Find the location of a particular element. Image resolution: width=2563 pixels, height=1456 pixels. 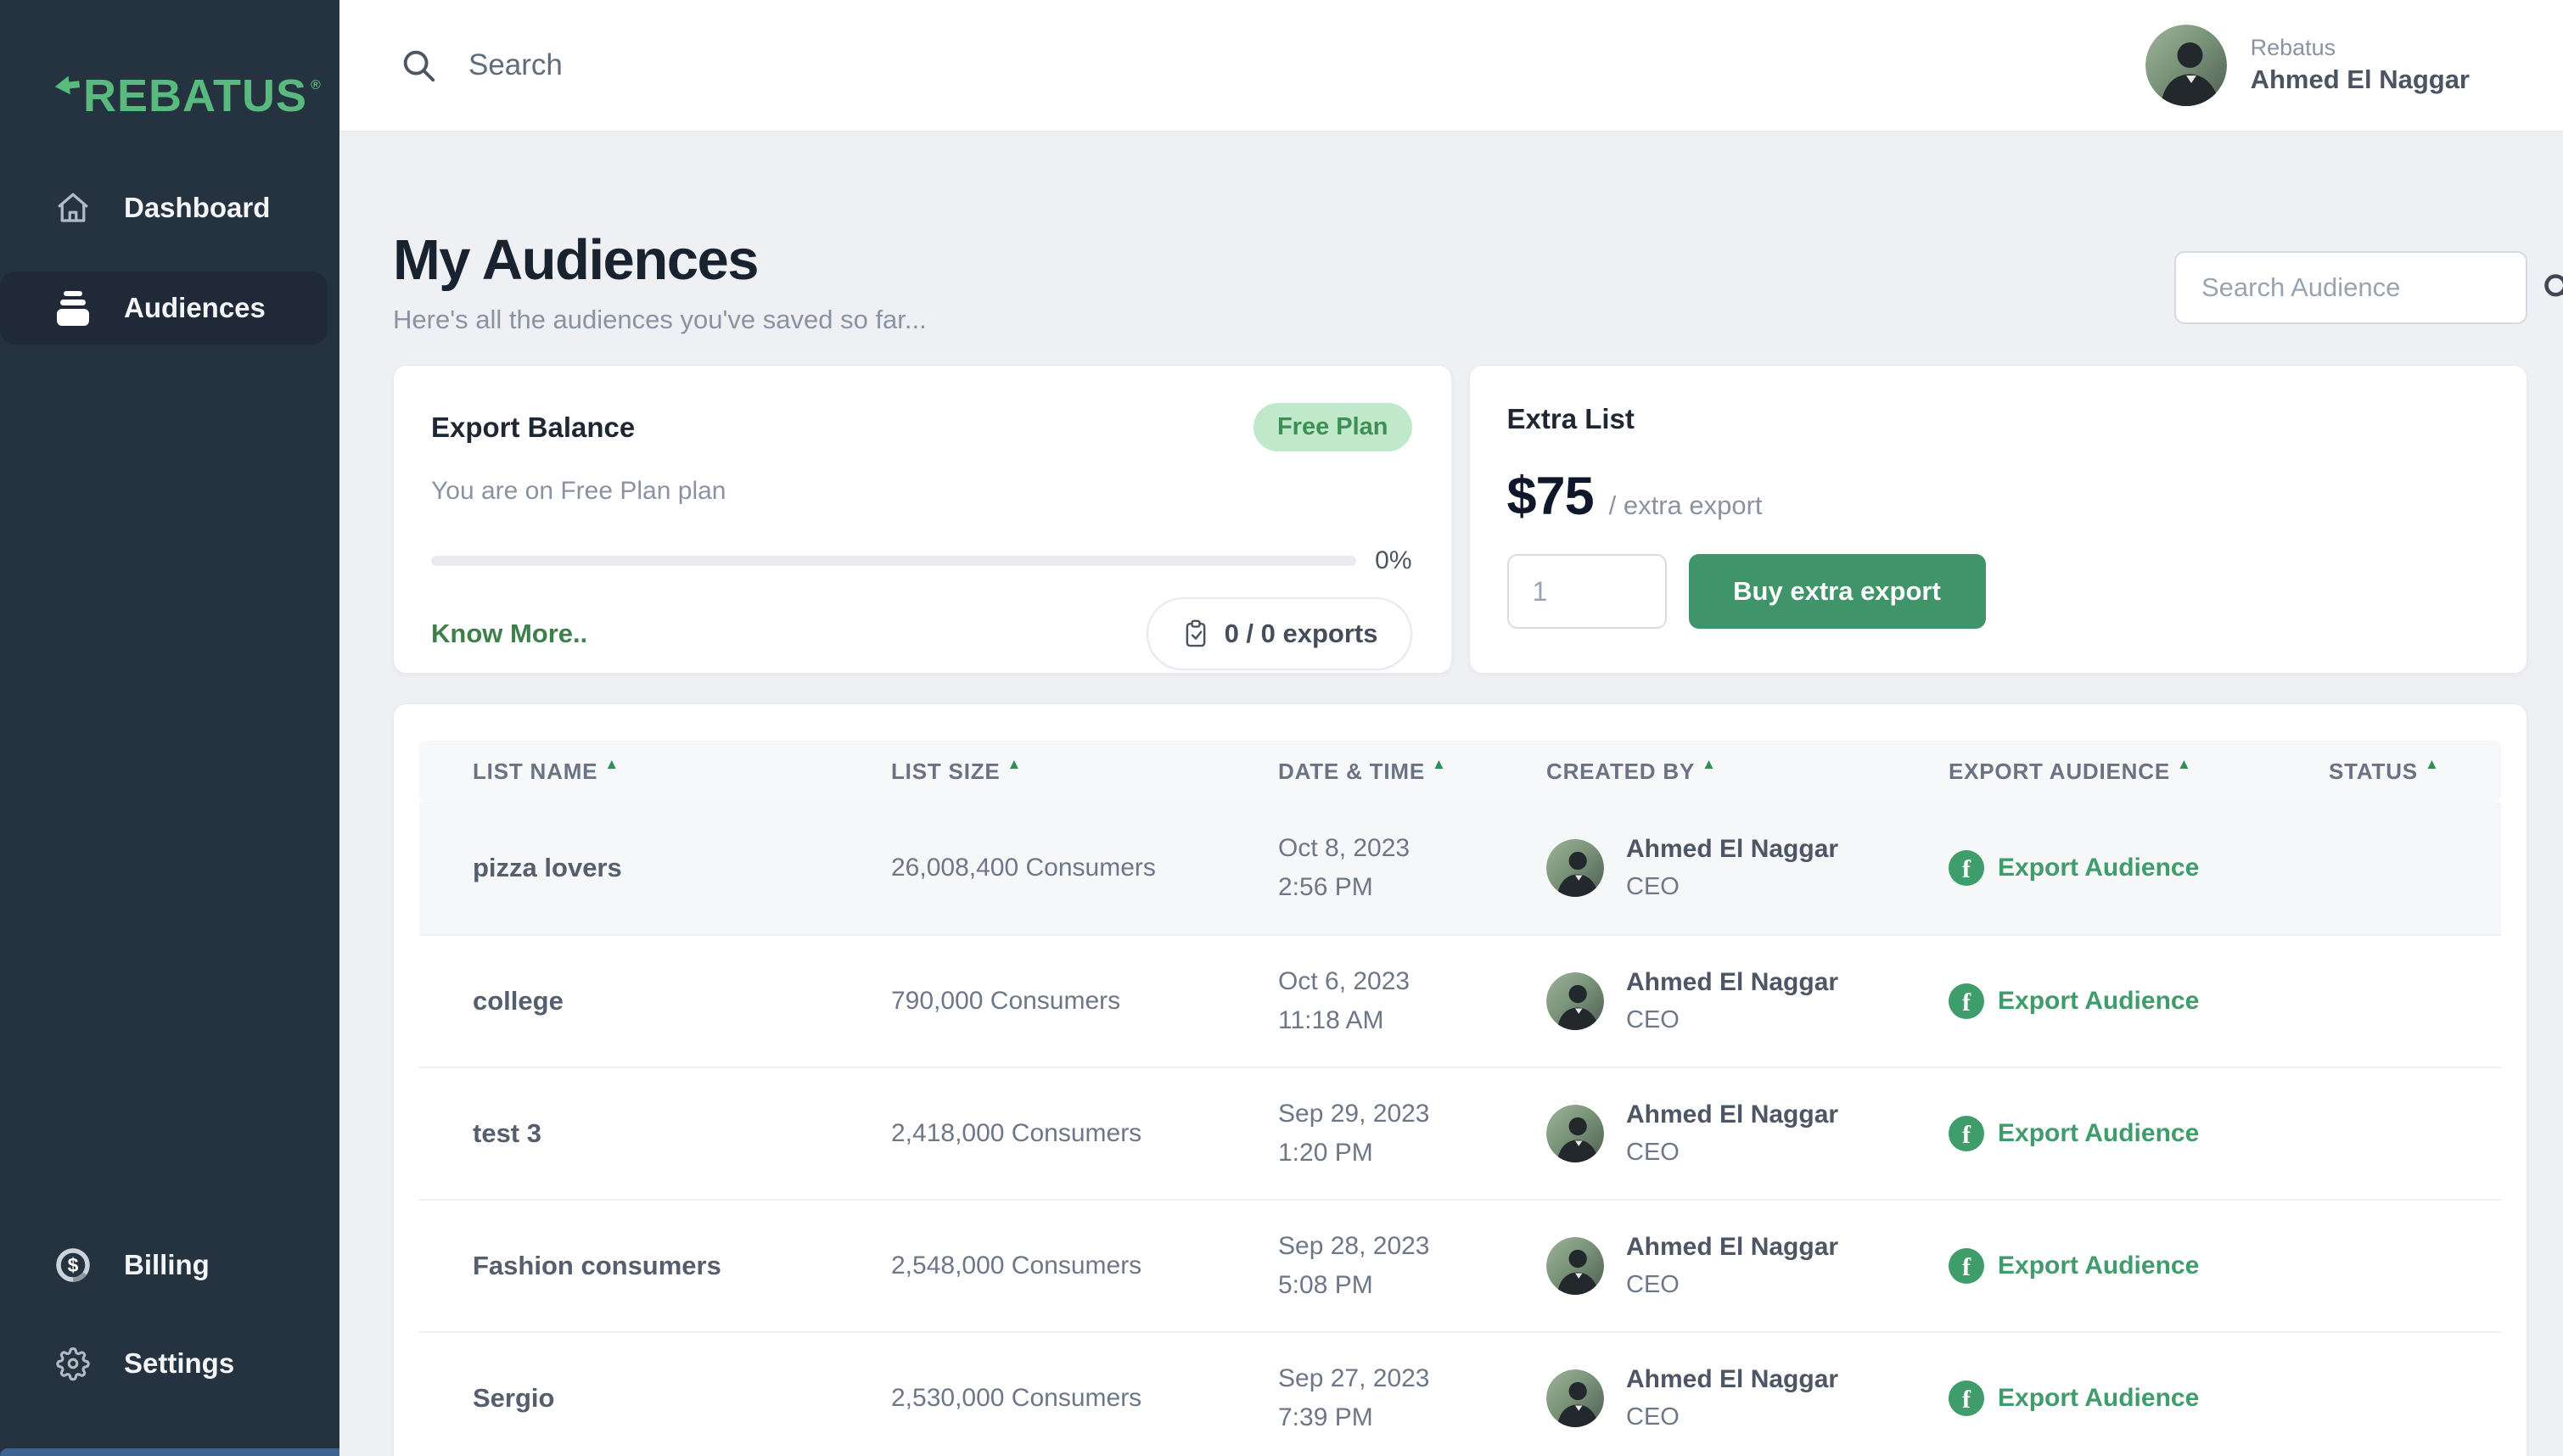

column-header-status: STATUS ▲ is located at coordinates (2384, 770).